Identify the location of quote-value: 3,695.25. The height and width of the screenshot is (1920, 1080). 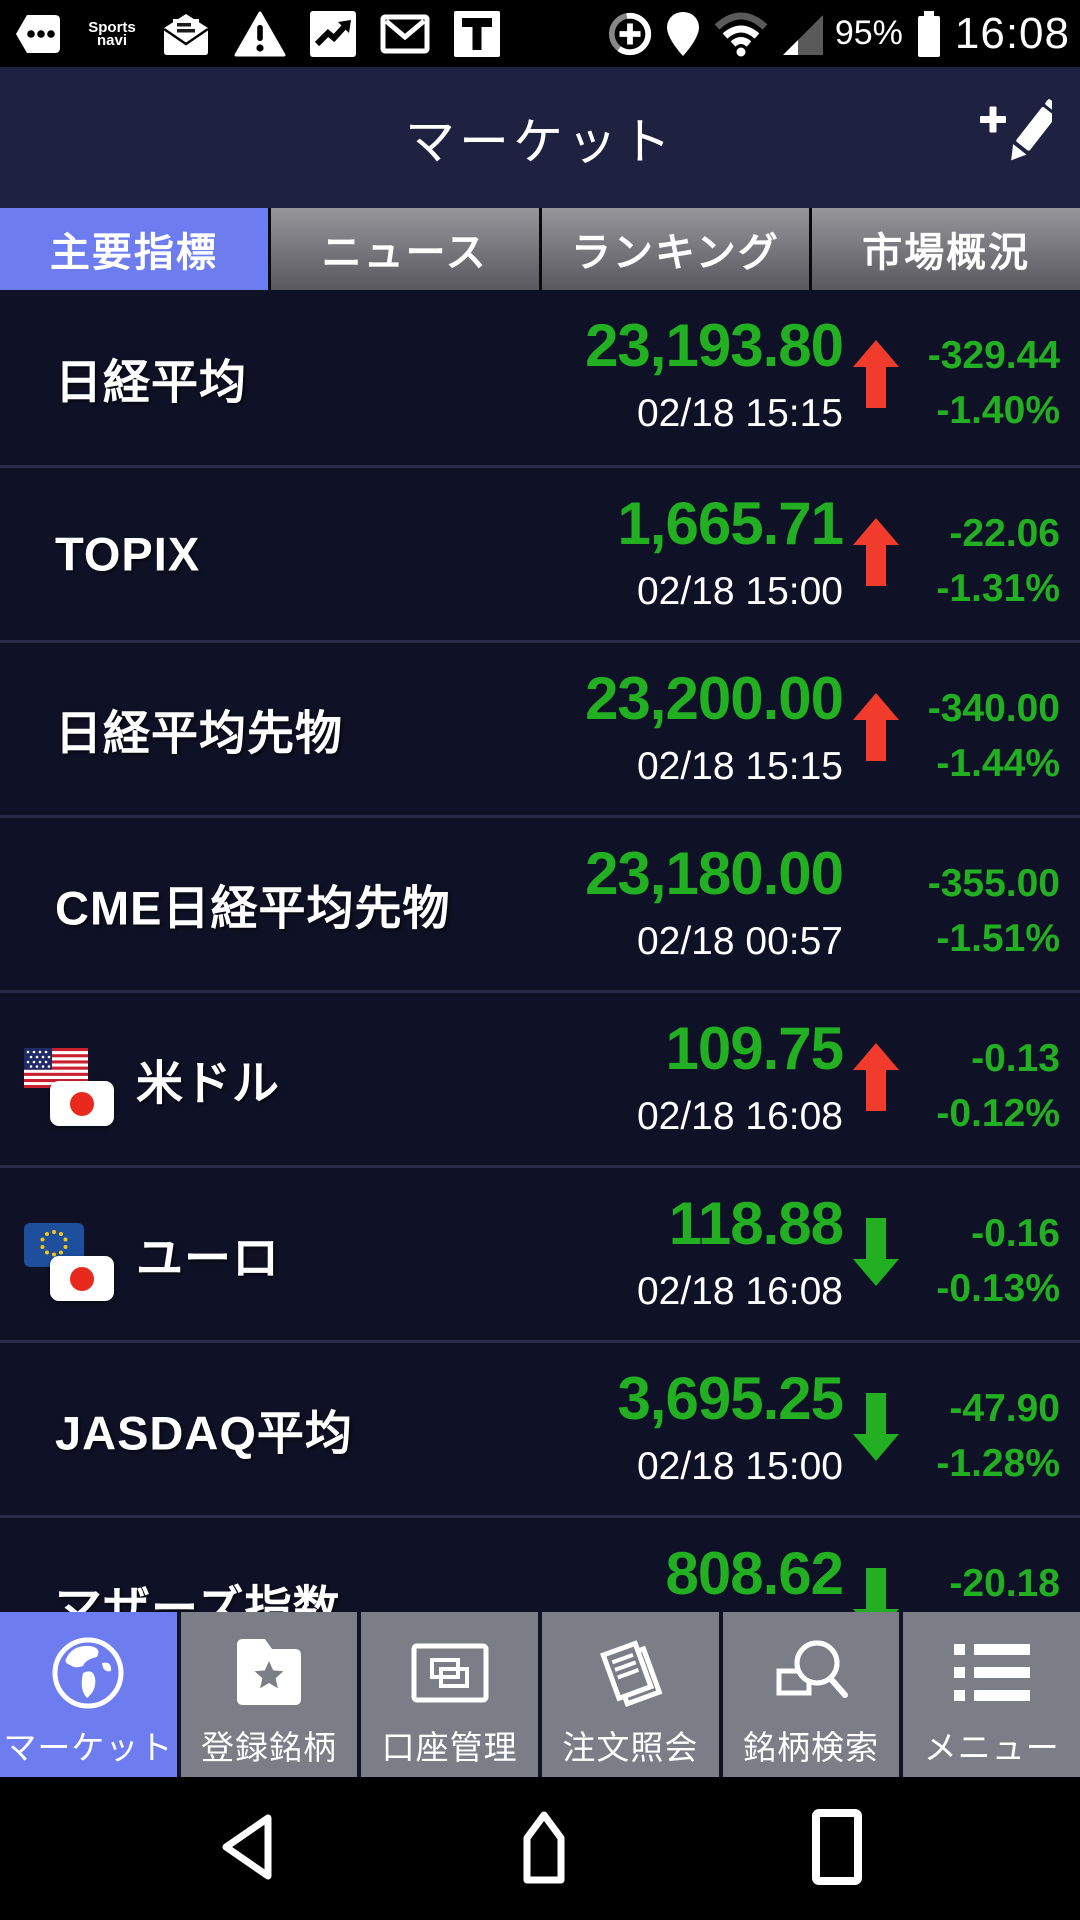
(730, 1398).